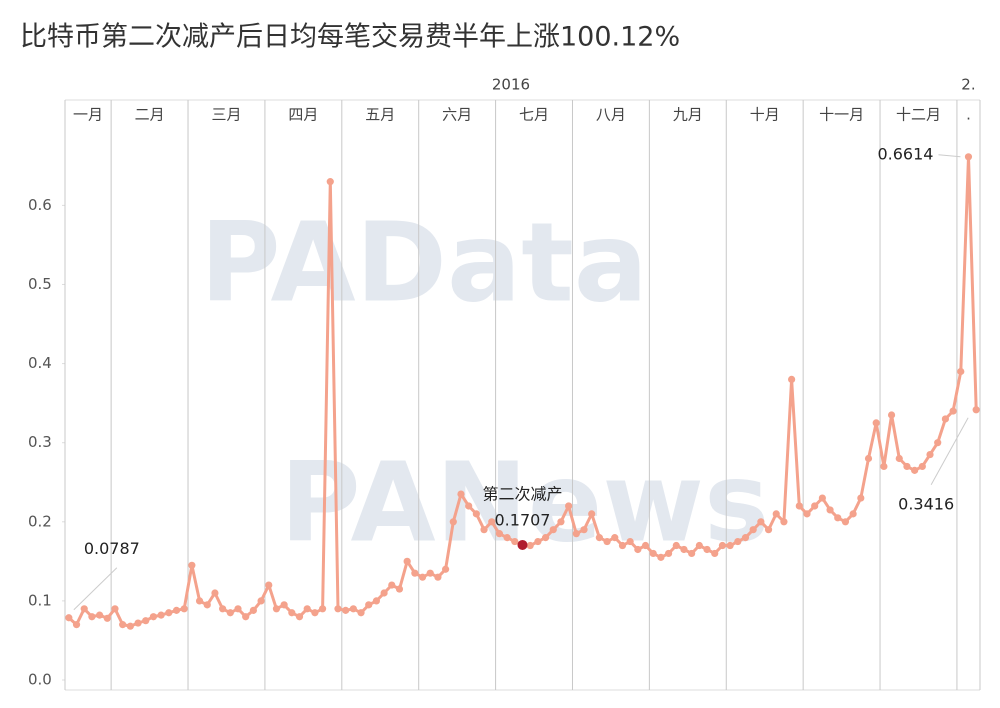 This screenshot has height=708, width=1000. What do you see at coordinates (534, 115) in the screenshot?
I see `month-label: 七月` at bounding box center [534, 115].